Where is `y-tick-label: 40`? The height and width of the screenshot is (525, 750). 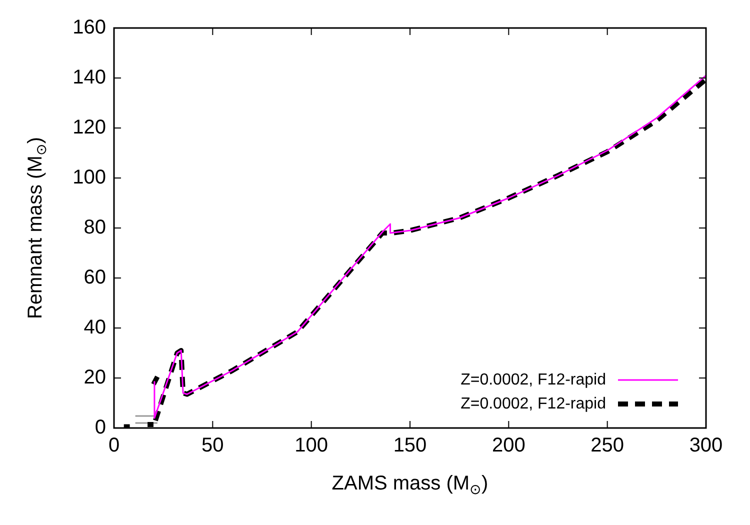
y-tick-label: 40 is located at coordinates (95, 327).